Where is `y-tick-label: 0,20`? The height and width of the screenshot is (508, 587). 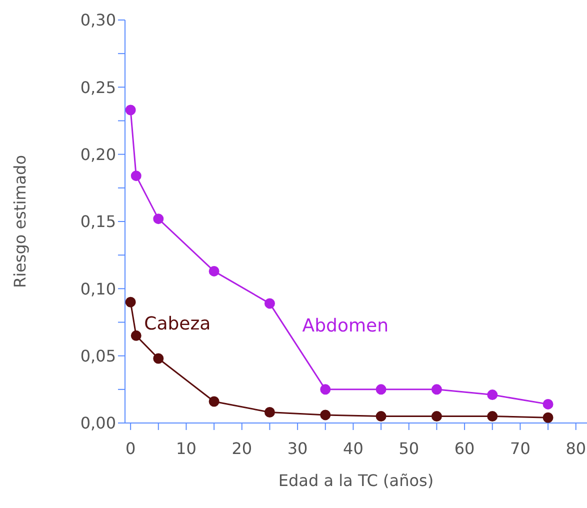 y-tick-label: 0,20 is located at coordinates (98, 154).